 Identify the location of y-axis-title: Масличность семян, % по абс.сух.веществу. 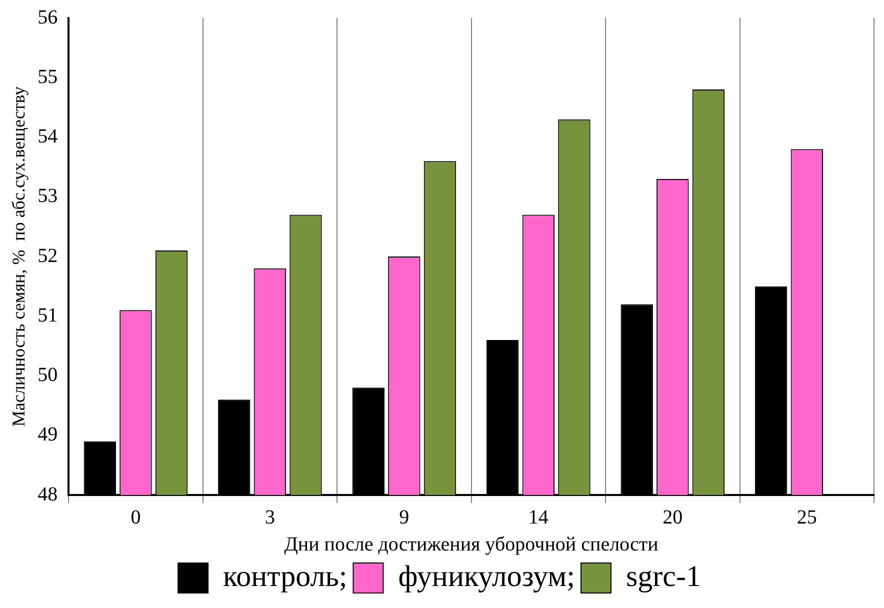
(18, 256).